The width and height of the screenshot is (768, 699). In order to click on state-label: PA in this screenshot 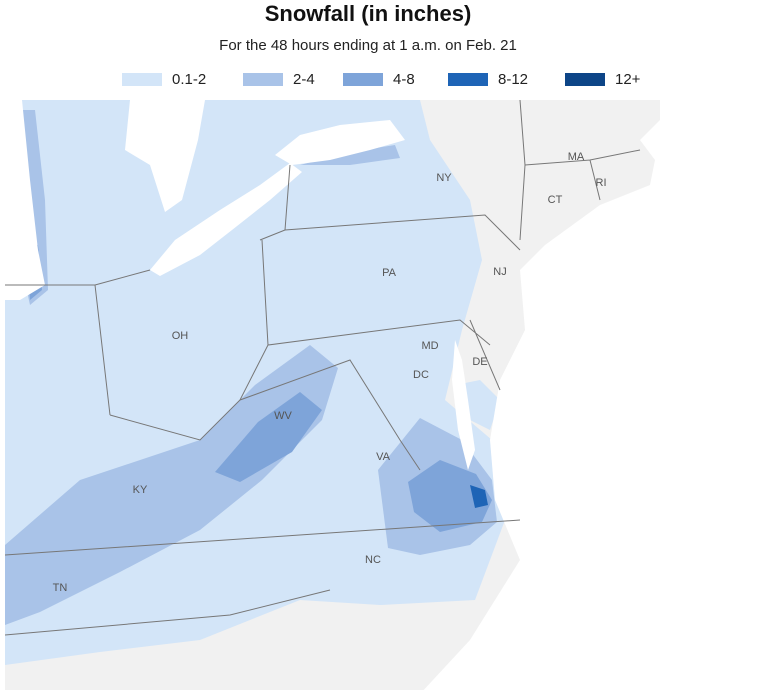, I will do `click(389, 273)`.